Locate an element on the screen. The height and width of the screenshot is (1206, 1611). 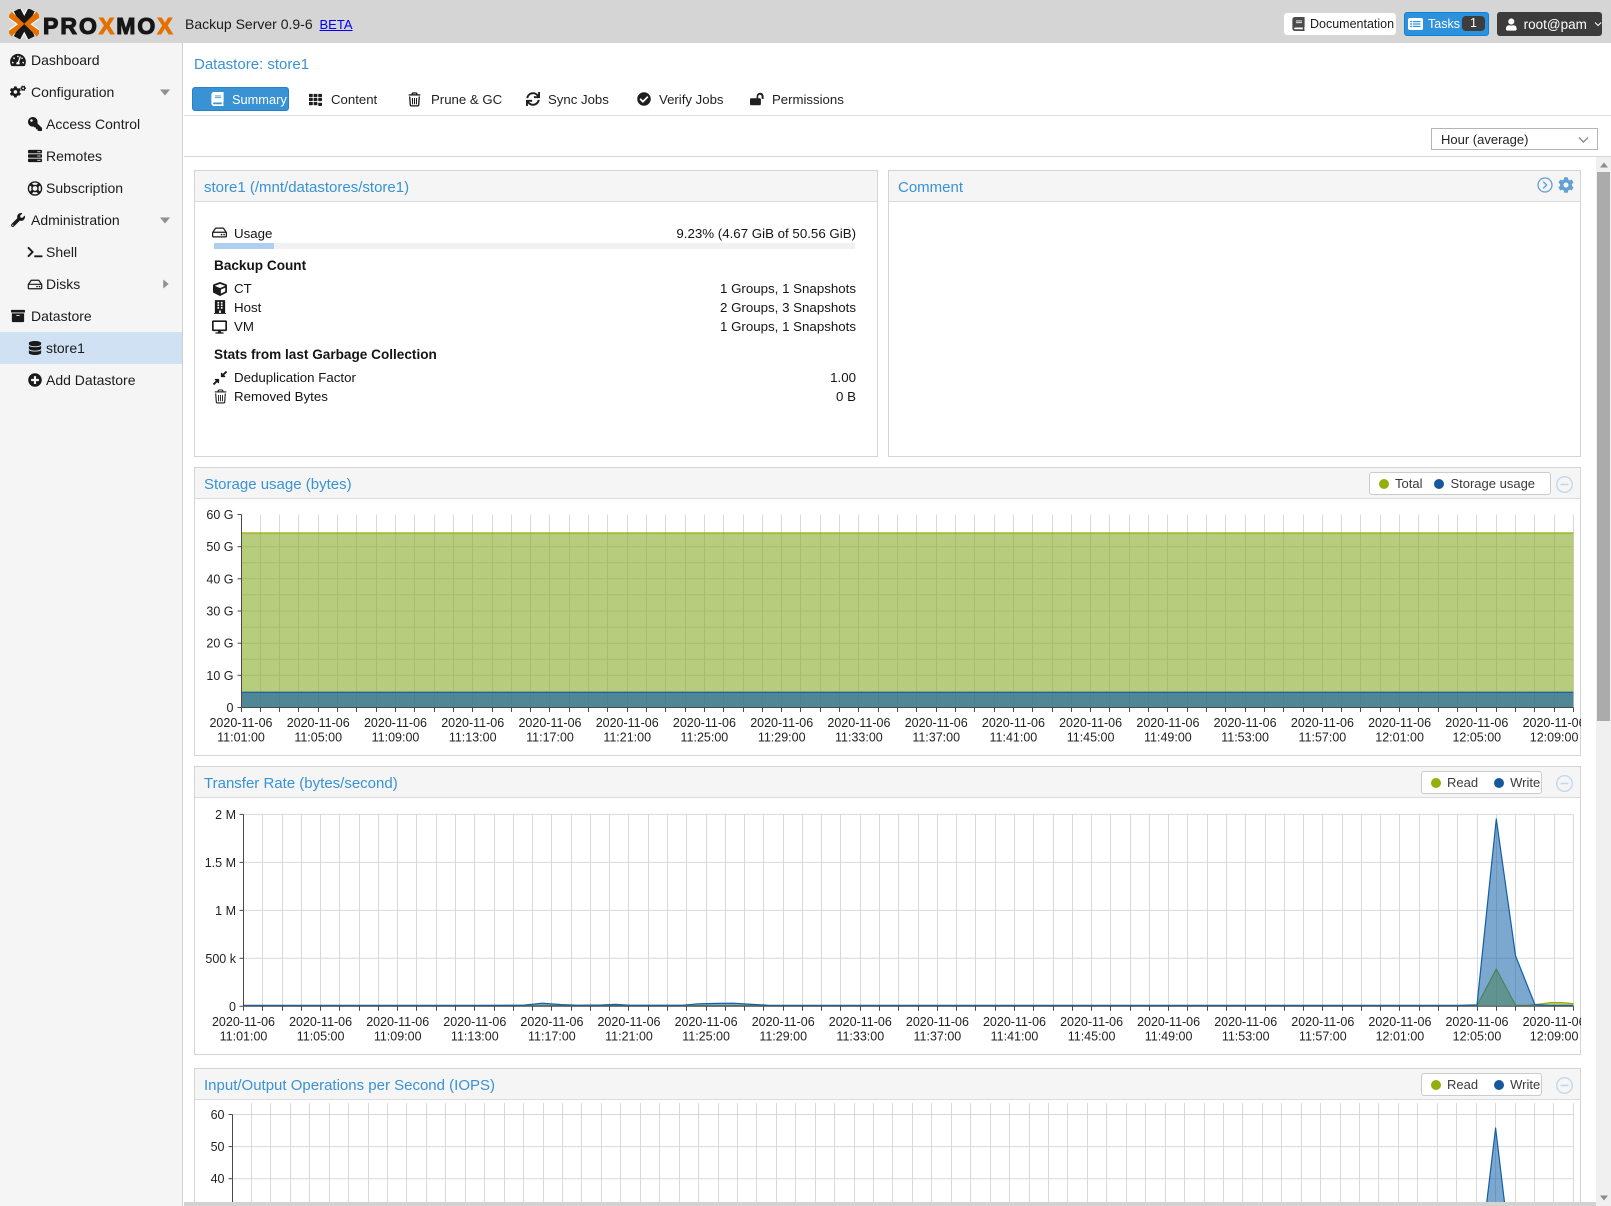
svg-text: 2 M is located at coordinates (225, 815).